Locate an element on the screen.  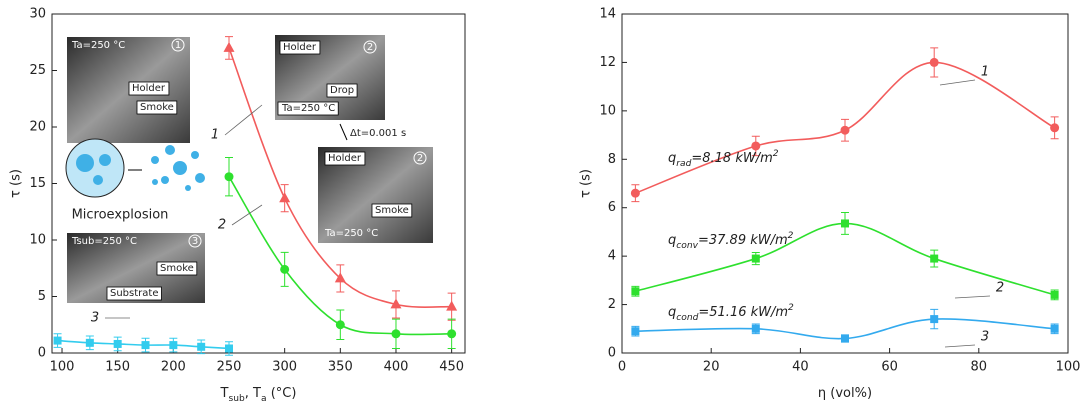
inset-label: Holder is located at coordinates (345, 158).